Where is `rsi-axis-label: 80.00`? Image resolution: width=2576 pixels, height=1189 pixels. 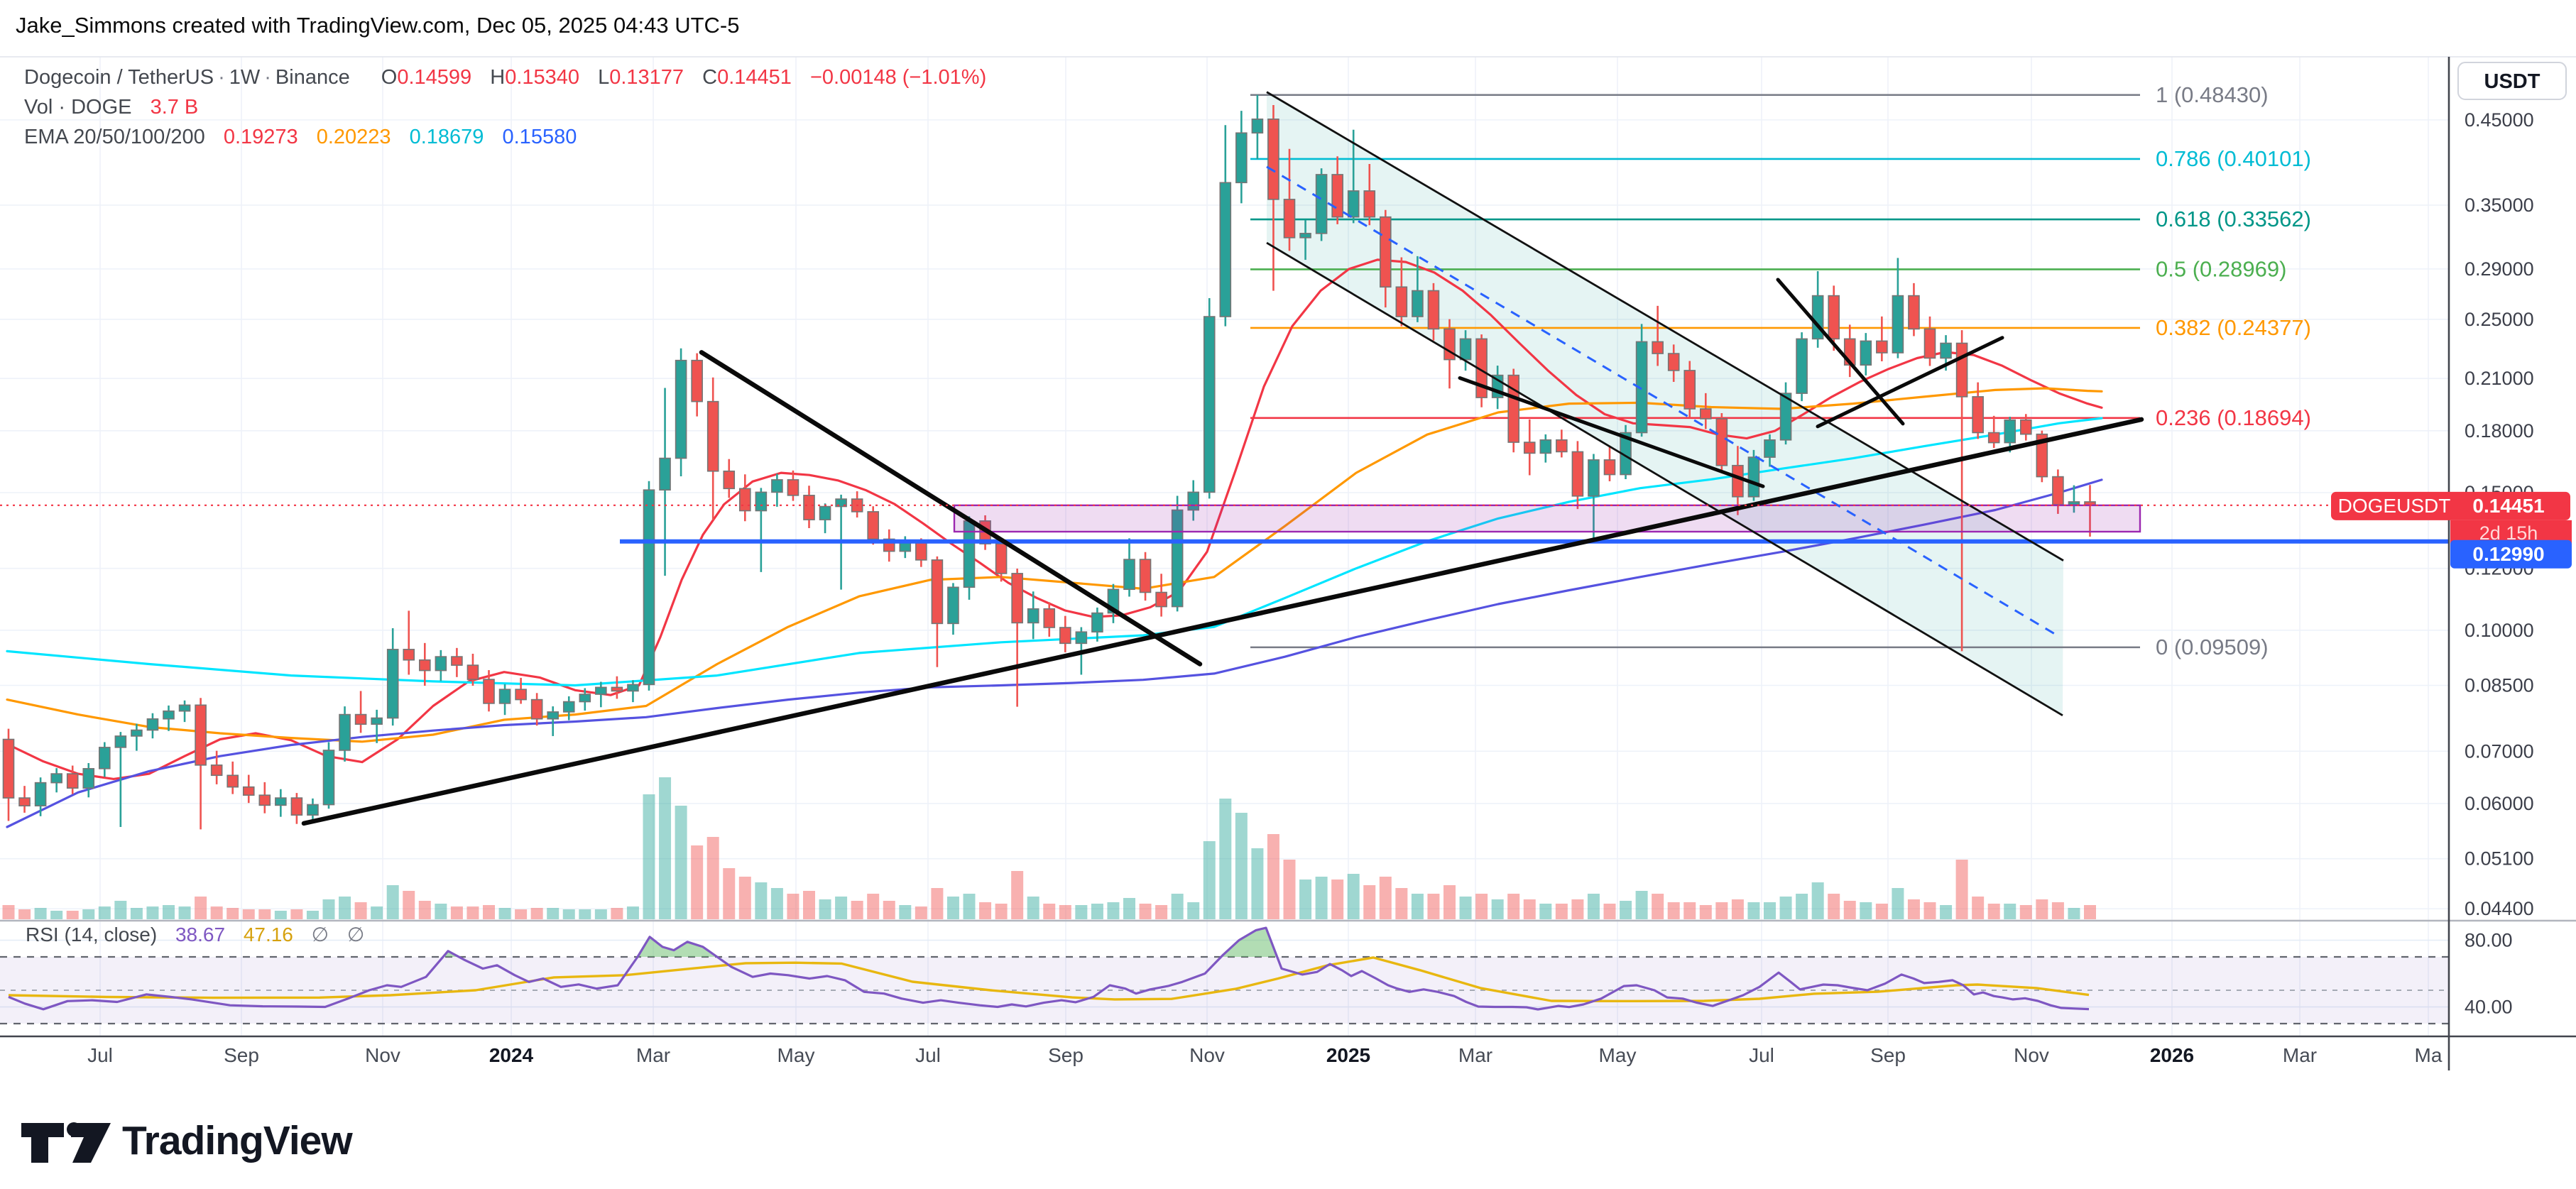 rsi-axis-label: 80.00 is located at coordinates (2489, 941).